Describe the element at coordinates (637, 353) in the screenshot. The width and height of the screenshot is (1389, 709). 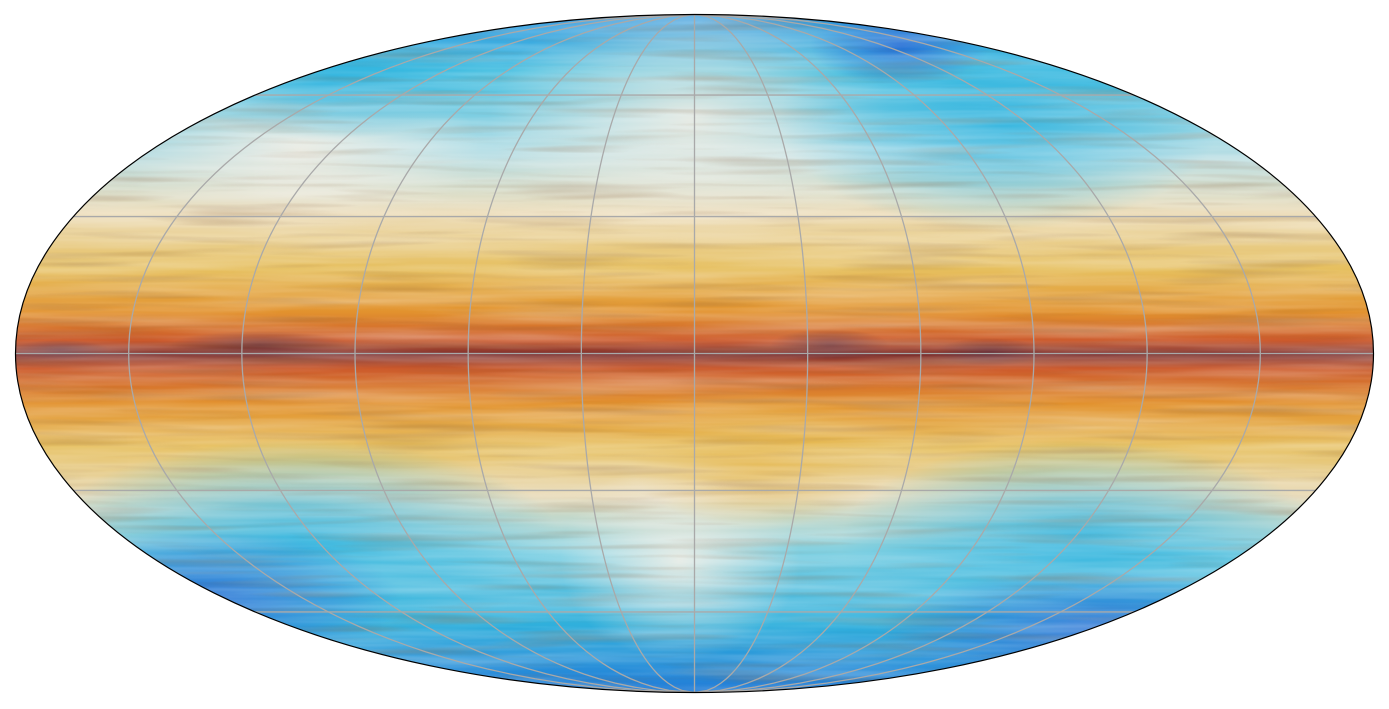
I see `meridian--30` at that location.